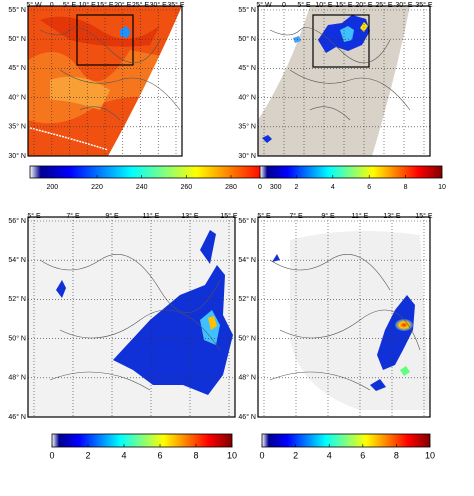 Image resolution: width=474 pixels, height=496 pixels. I want to click on colorbar-label: 280, so click(231, 187).